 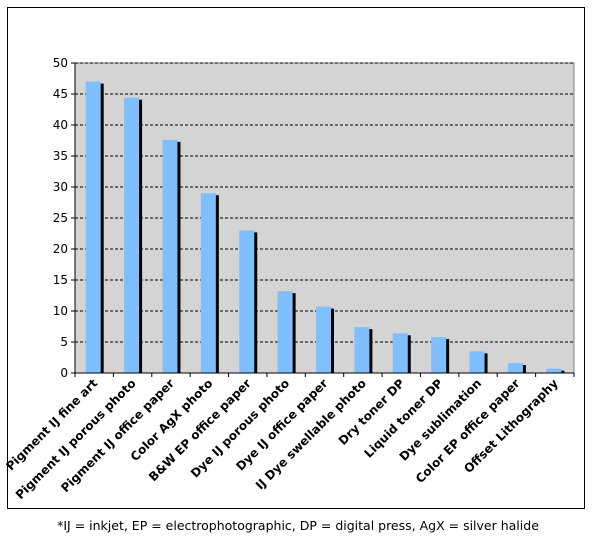 What do you see at coordinates (60, 94) in the screenshot?
I see `y-tick-label: 45` at bounding box center [60, 94].